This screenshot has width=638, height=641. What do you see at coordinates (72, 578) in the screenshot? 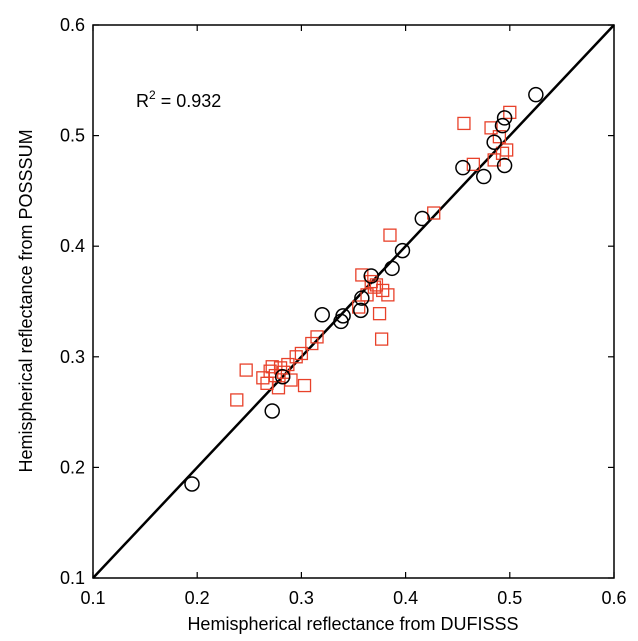
I see `y-tick-label: 0.1` at bounding box center [72, 578].